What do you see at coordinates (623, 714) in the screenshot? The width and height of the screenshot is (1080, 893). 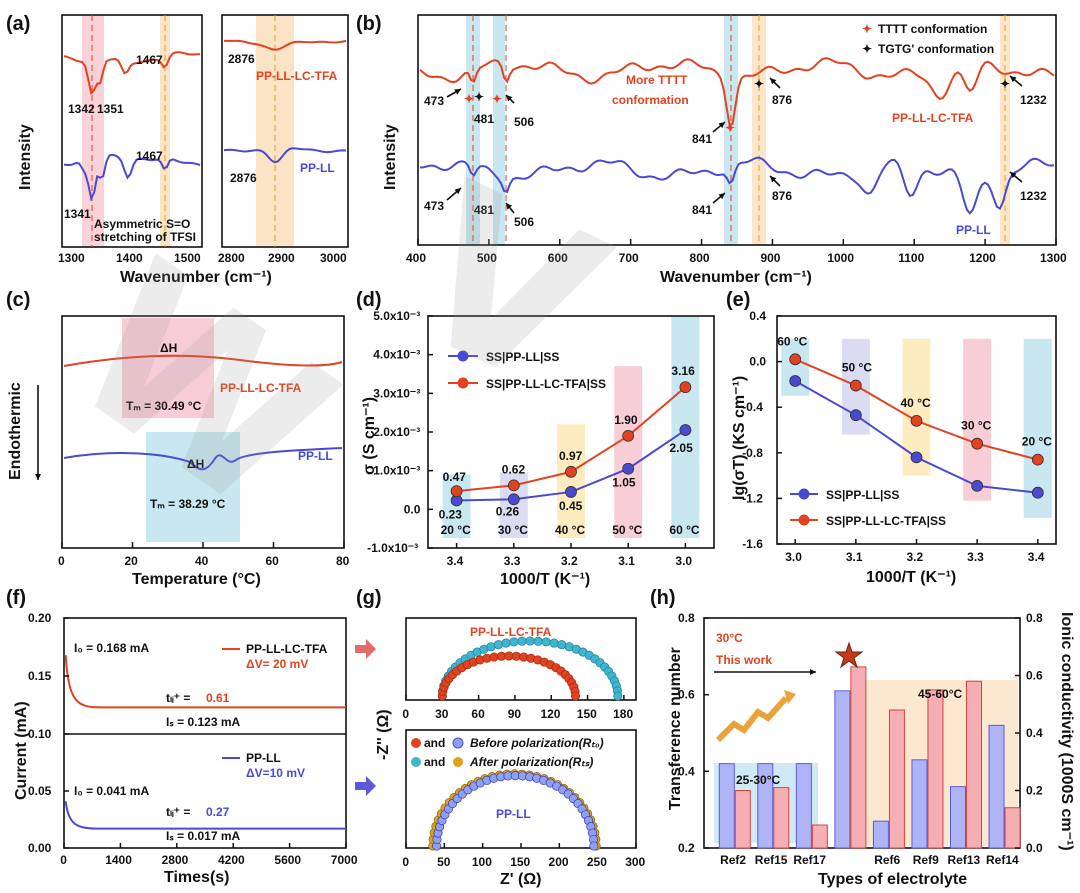 I see `xtick-g-top-6: 180` at bounding box center [623, 714].